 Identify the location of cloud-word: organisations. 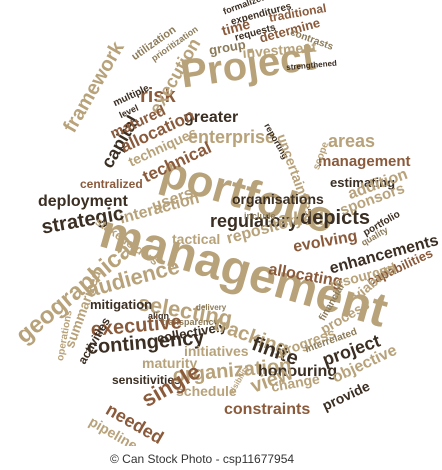
(278, 199).